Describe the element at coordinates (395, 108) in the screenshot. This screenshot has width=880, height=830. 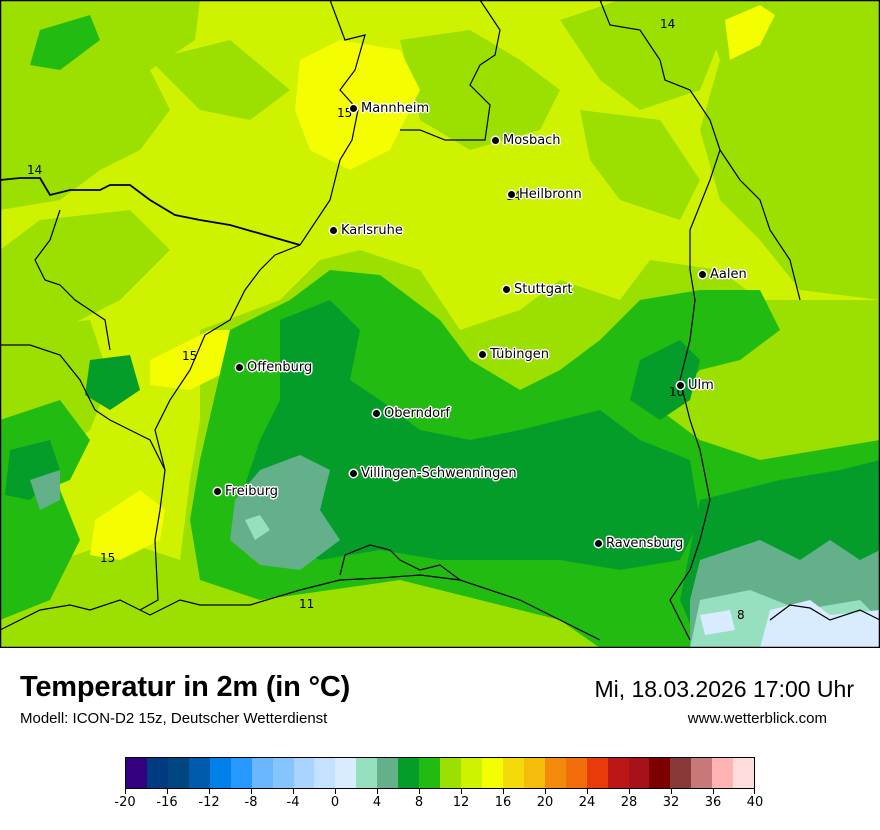
I see `city-label: Mannheim` at that location.